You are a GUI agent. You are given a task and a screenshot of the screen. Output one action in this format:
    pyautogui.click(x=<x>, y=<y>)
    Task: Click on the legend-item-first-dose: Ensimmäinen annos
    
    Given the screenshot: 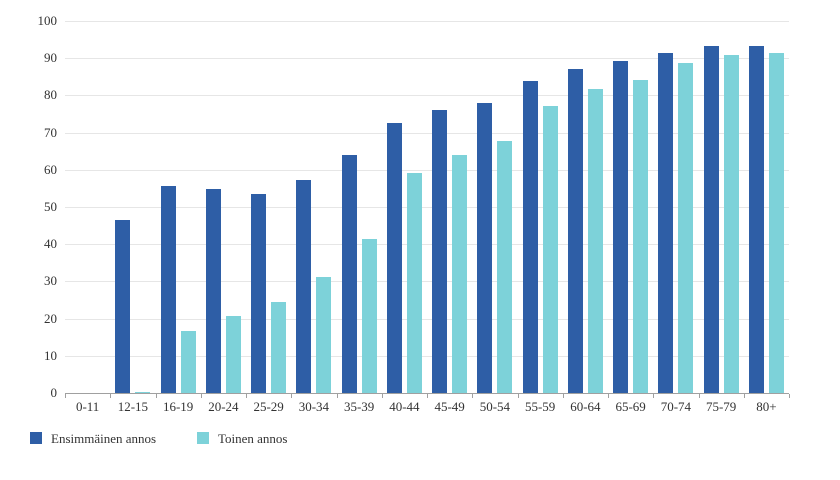 What is the action you would take?
    pyautogui.click(x=93, y=438)
    